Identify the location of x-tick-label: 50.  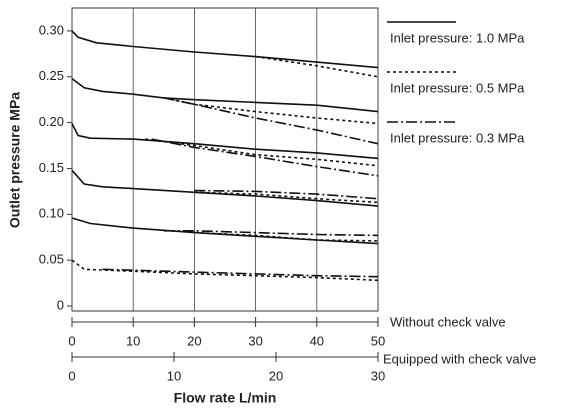
(378, 340).